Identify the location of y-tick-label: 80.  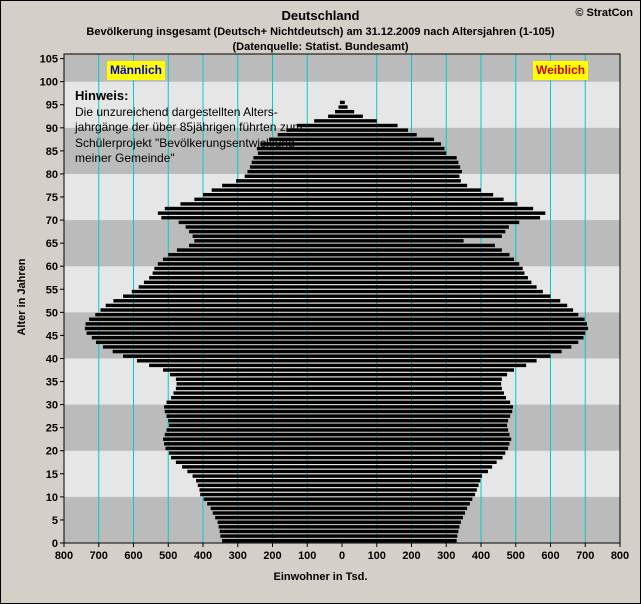
(52, 175).